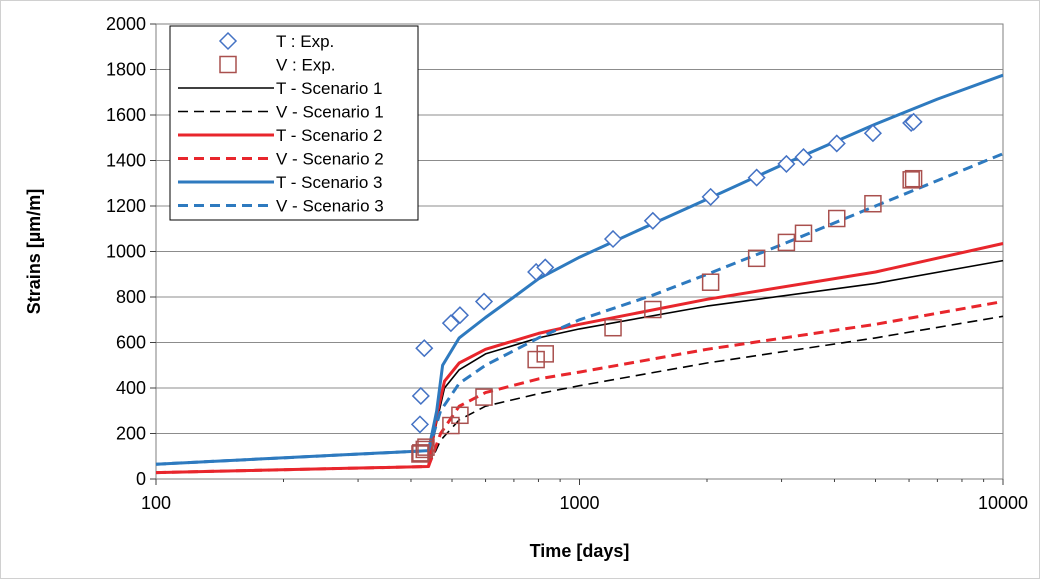  What do you see at coordinates (228, 64) in the screenshot?
I see `legend-symbol-square` at bounding box center [228, 64].